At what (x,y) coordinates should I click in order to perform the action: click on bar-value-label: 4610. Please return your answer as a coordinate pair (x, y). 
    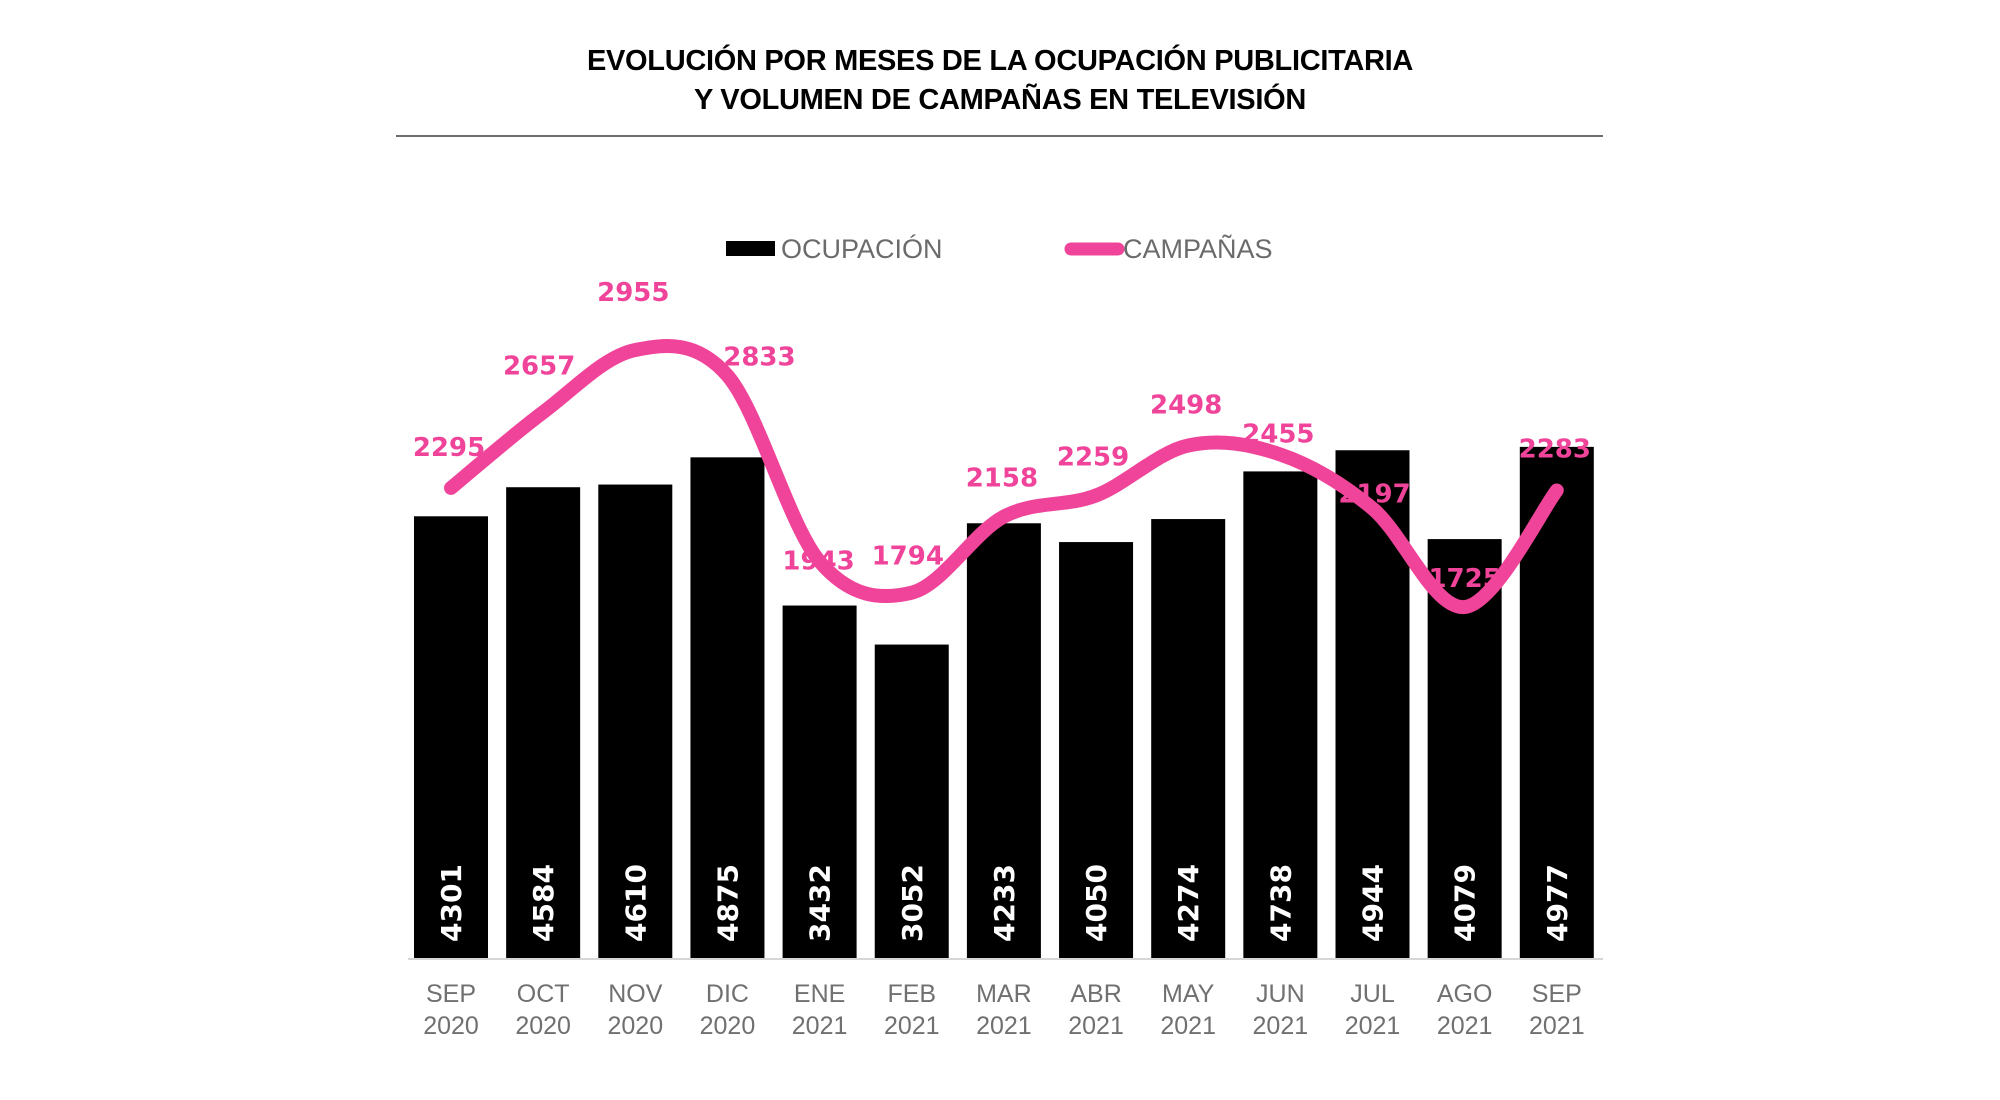
    Looking at the image, I should click on (635, 903).